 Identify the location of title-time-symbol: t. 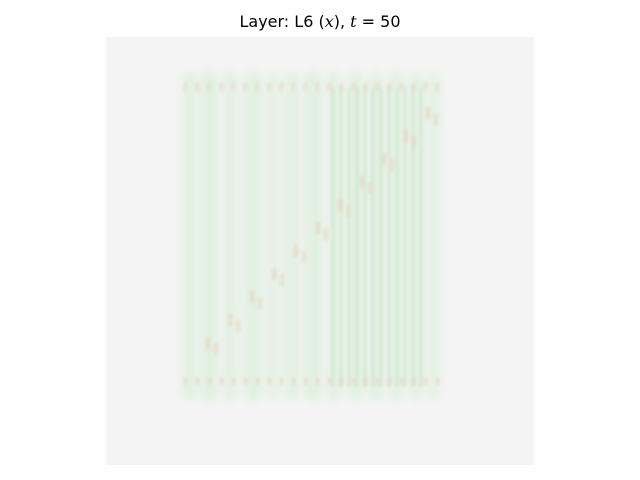
(353, 21).